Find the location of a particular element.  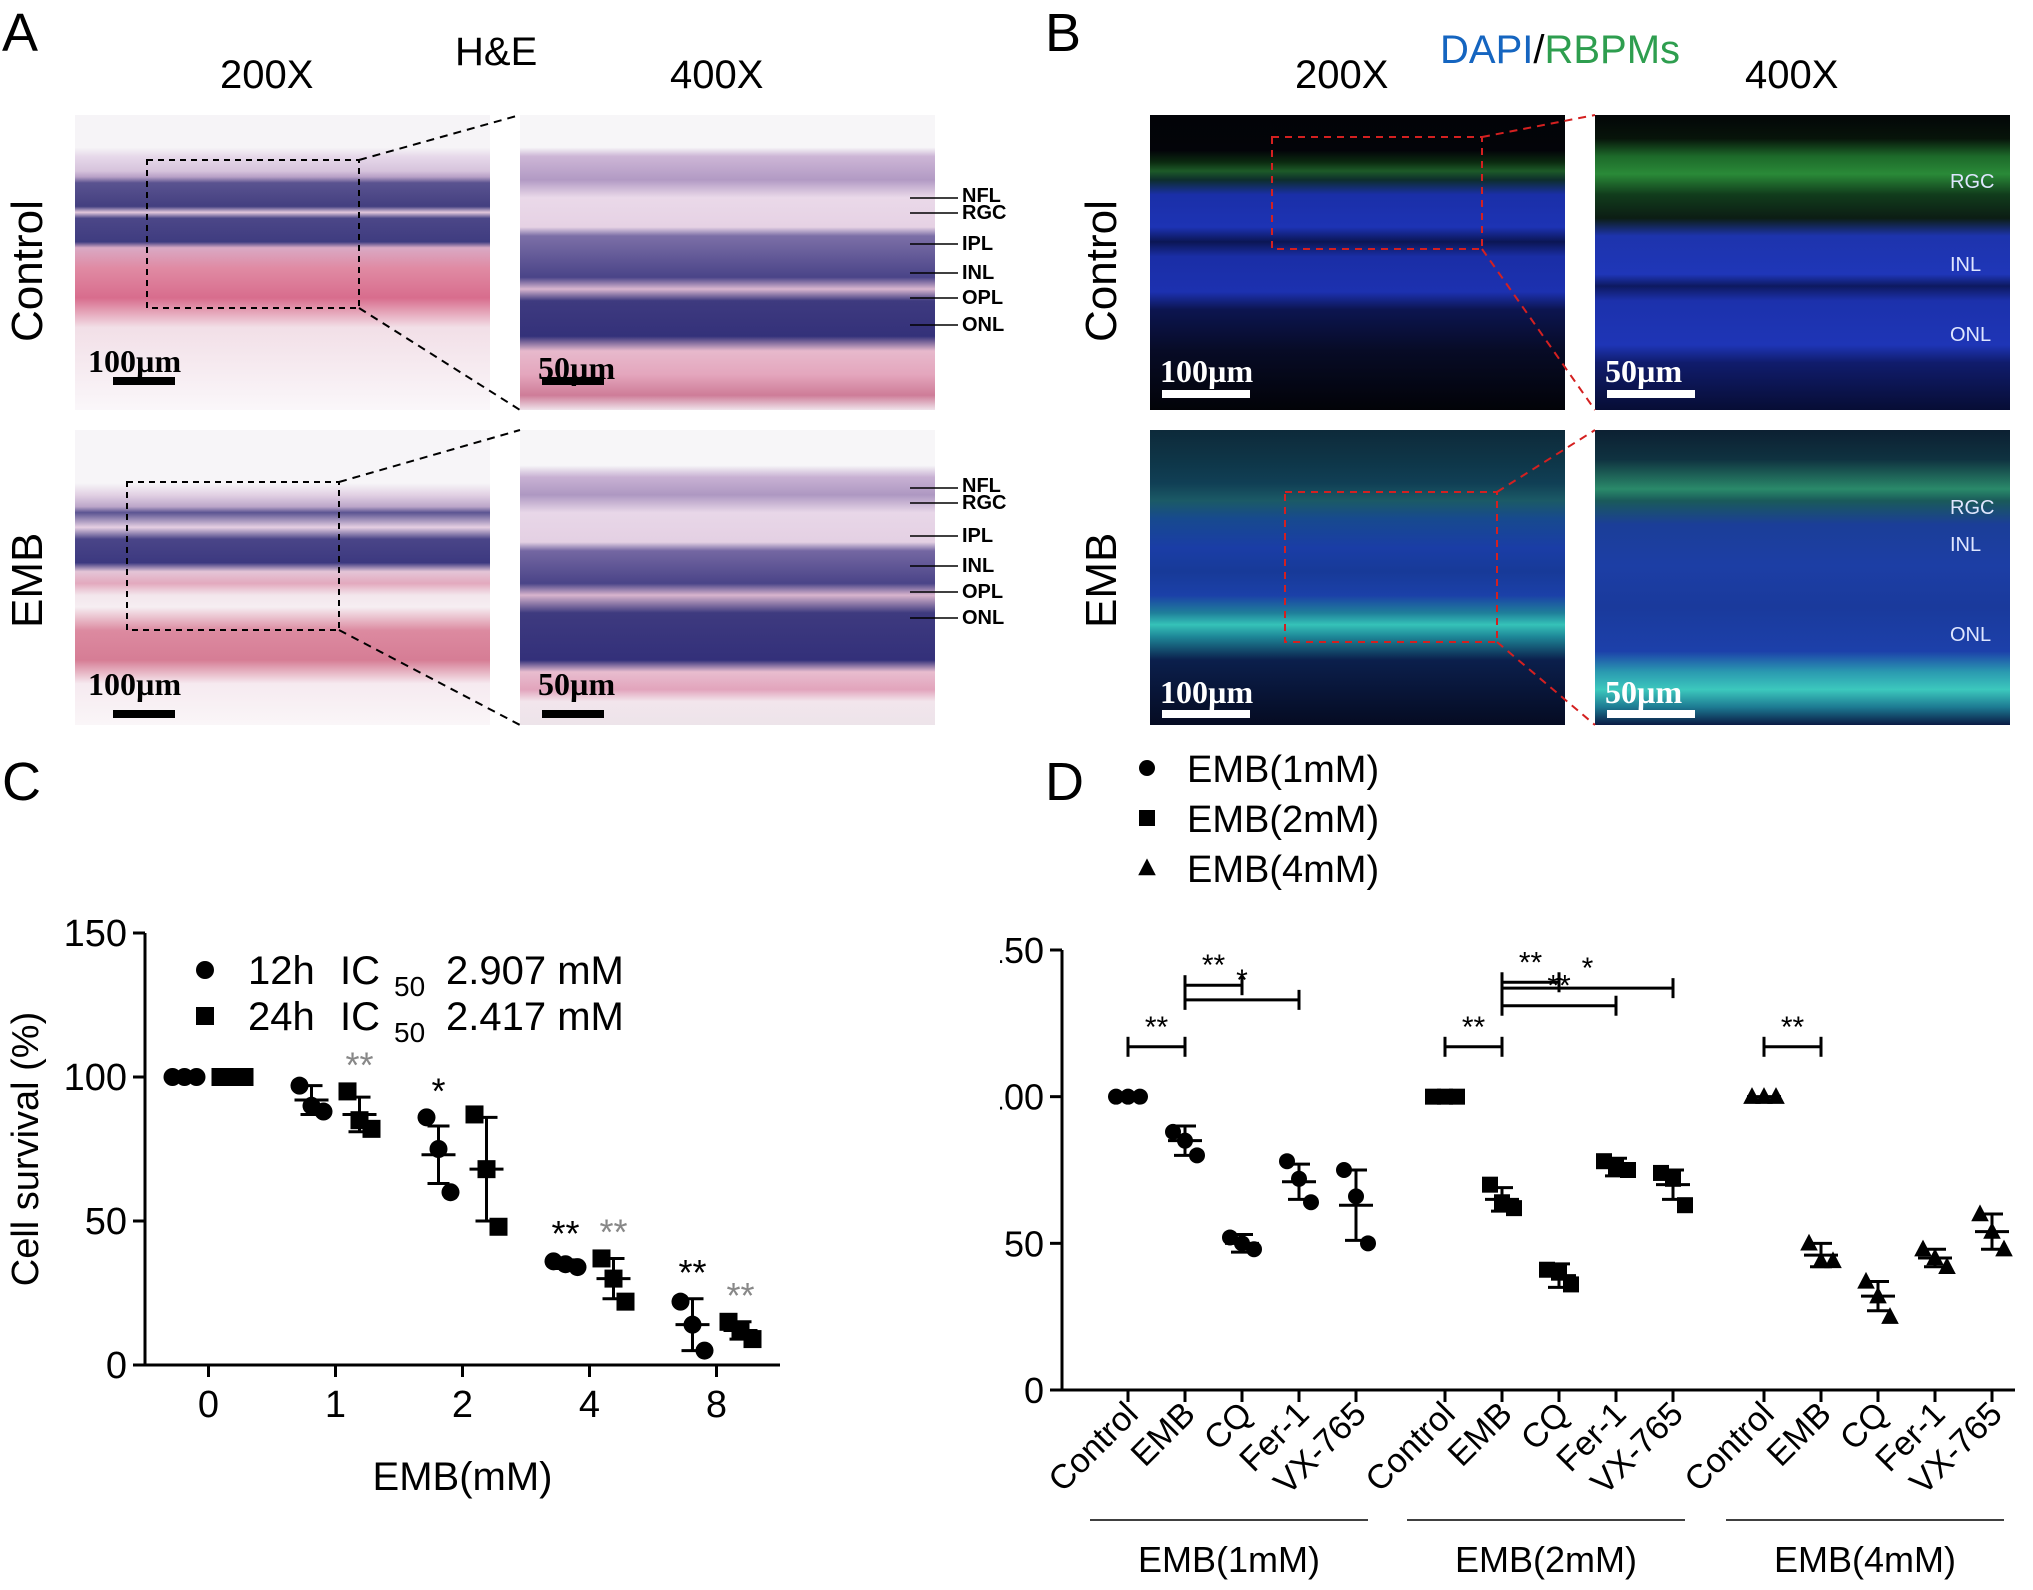

he-emb-400x-image is located at coordinates (727, 577).